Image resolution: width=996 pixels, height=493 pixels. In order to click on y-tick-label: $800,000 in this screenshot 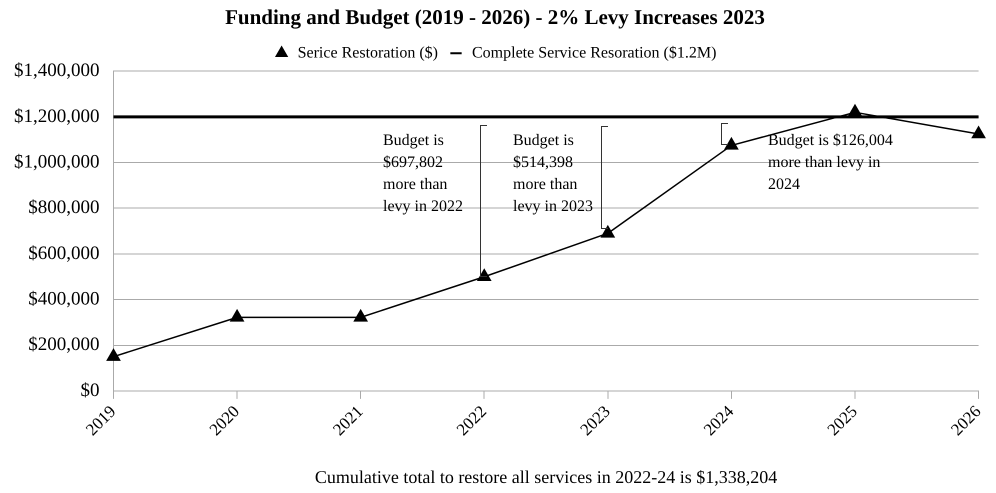, I will do `click(64, 207)`.